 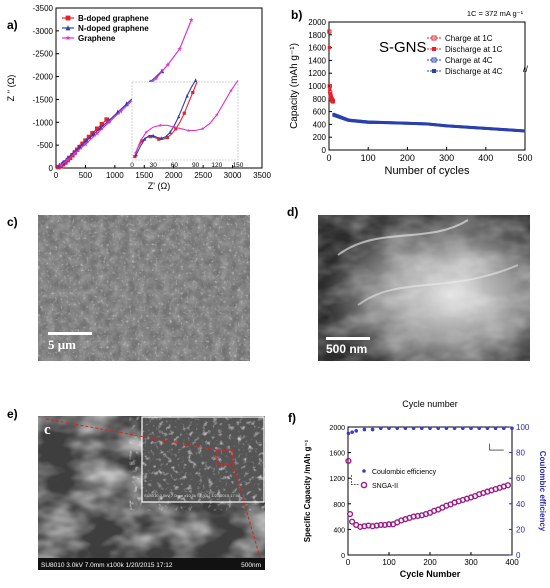 I want to click on panel-label-f: f), so click(x=292, y=418).